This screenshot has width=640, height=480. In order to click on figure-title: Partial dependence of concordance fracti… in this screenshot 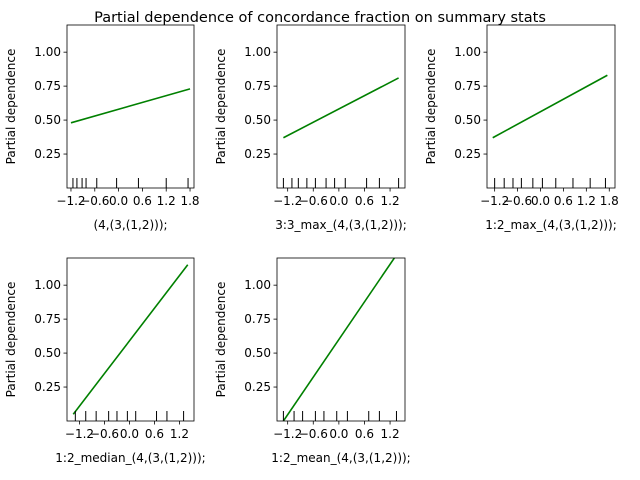, I will do `click(320, 18)`.